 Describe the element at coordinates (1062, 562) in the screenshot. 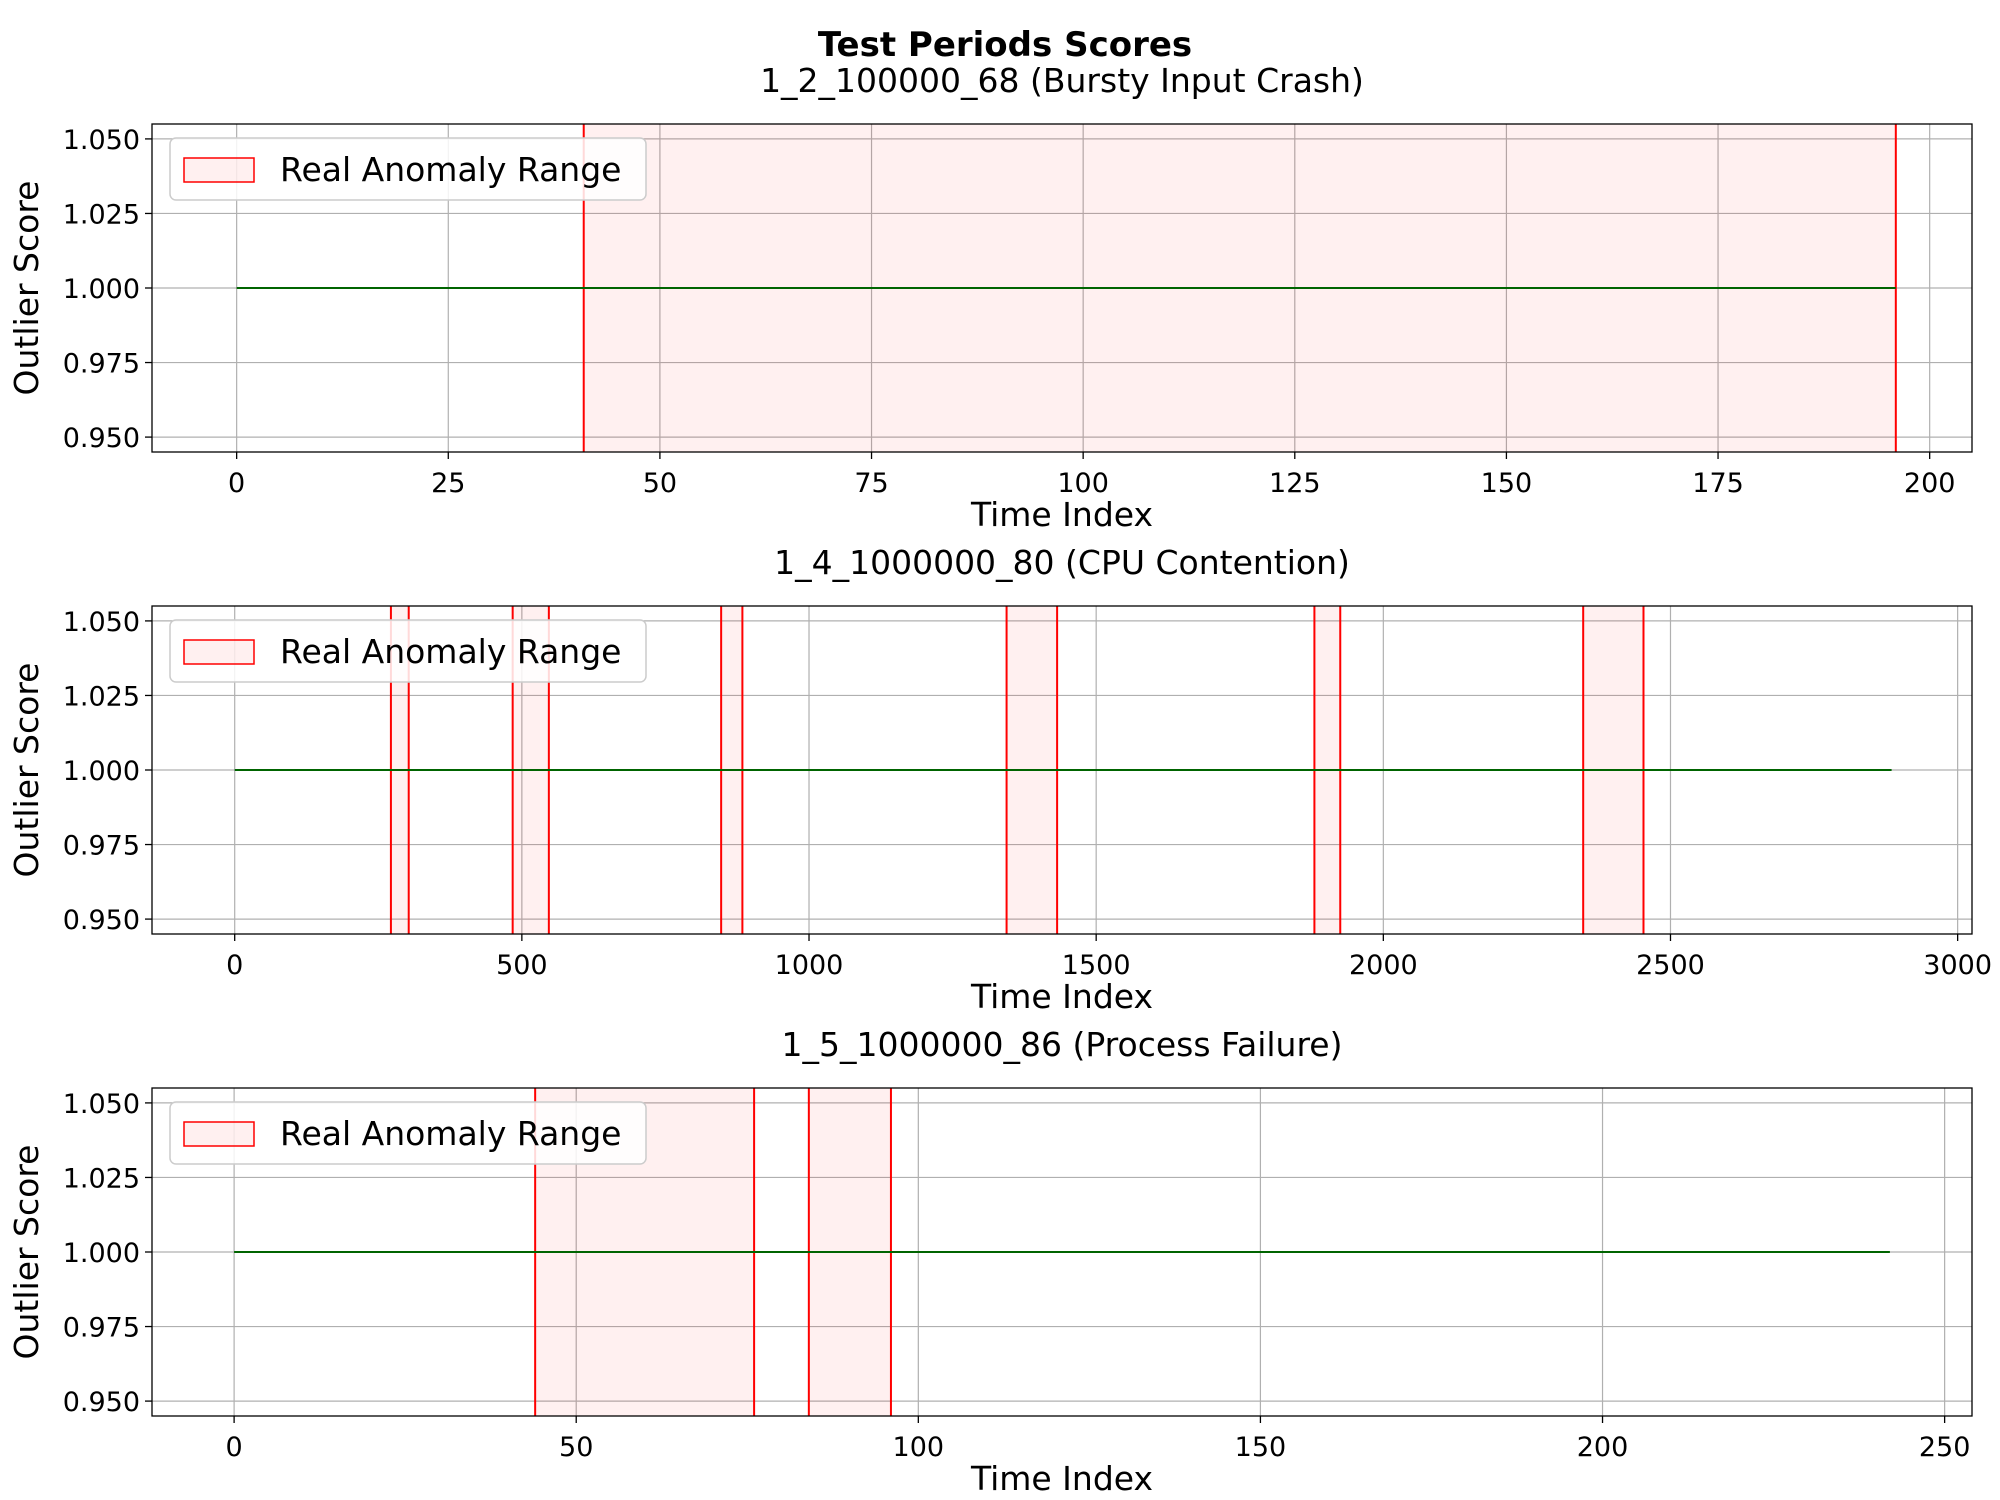

I see `subplot-title: 1_4_1000000_80 (CPU Contention)` at that location.